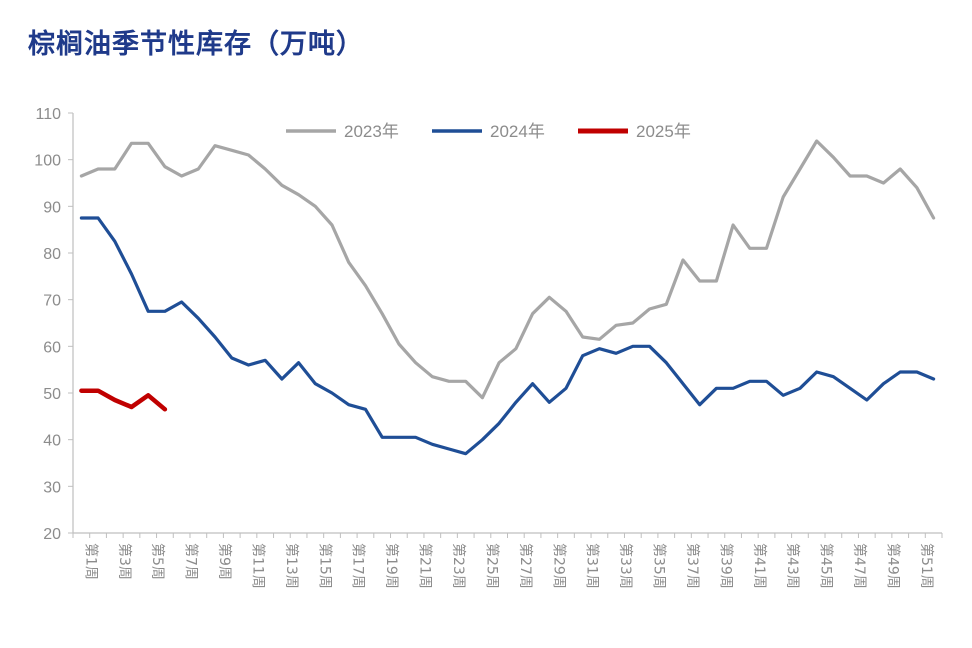  What do you see at coordinates (52, 487) in the screenshot?
I see `y-tick-label: 30` at bounding box center [52, 487].